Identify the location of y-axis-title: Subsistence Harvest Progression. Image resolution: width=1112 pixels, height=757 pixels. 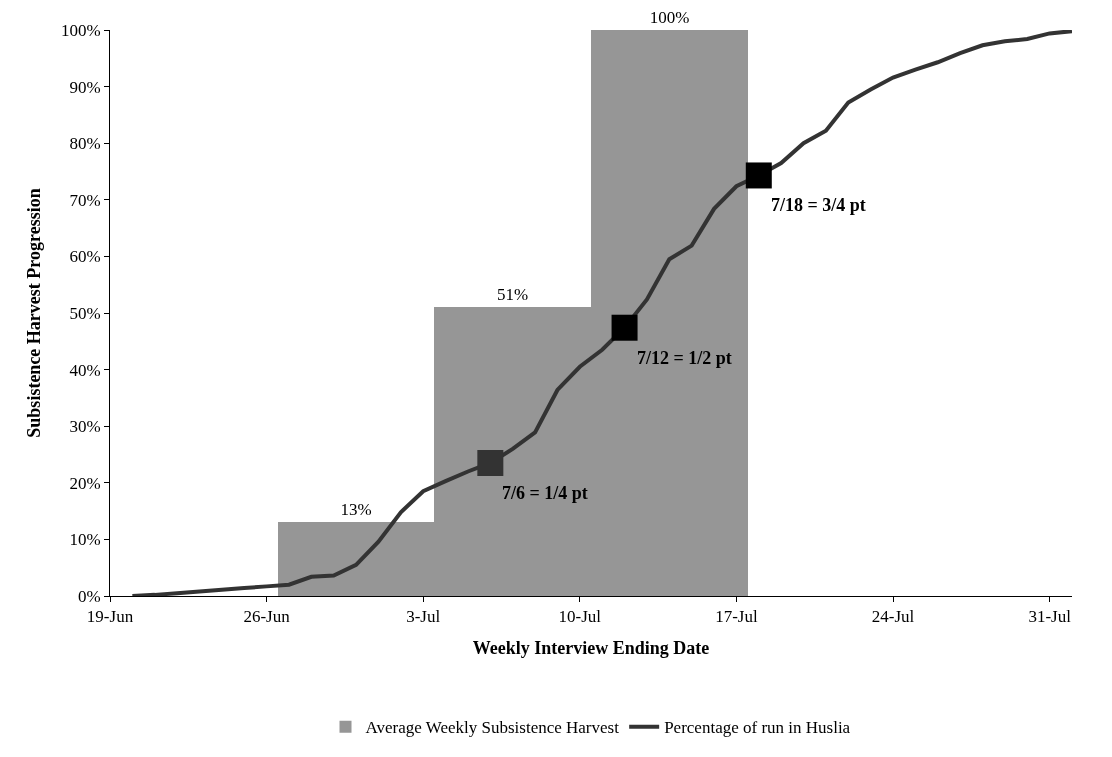
(34, 313).